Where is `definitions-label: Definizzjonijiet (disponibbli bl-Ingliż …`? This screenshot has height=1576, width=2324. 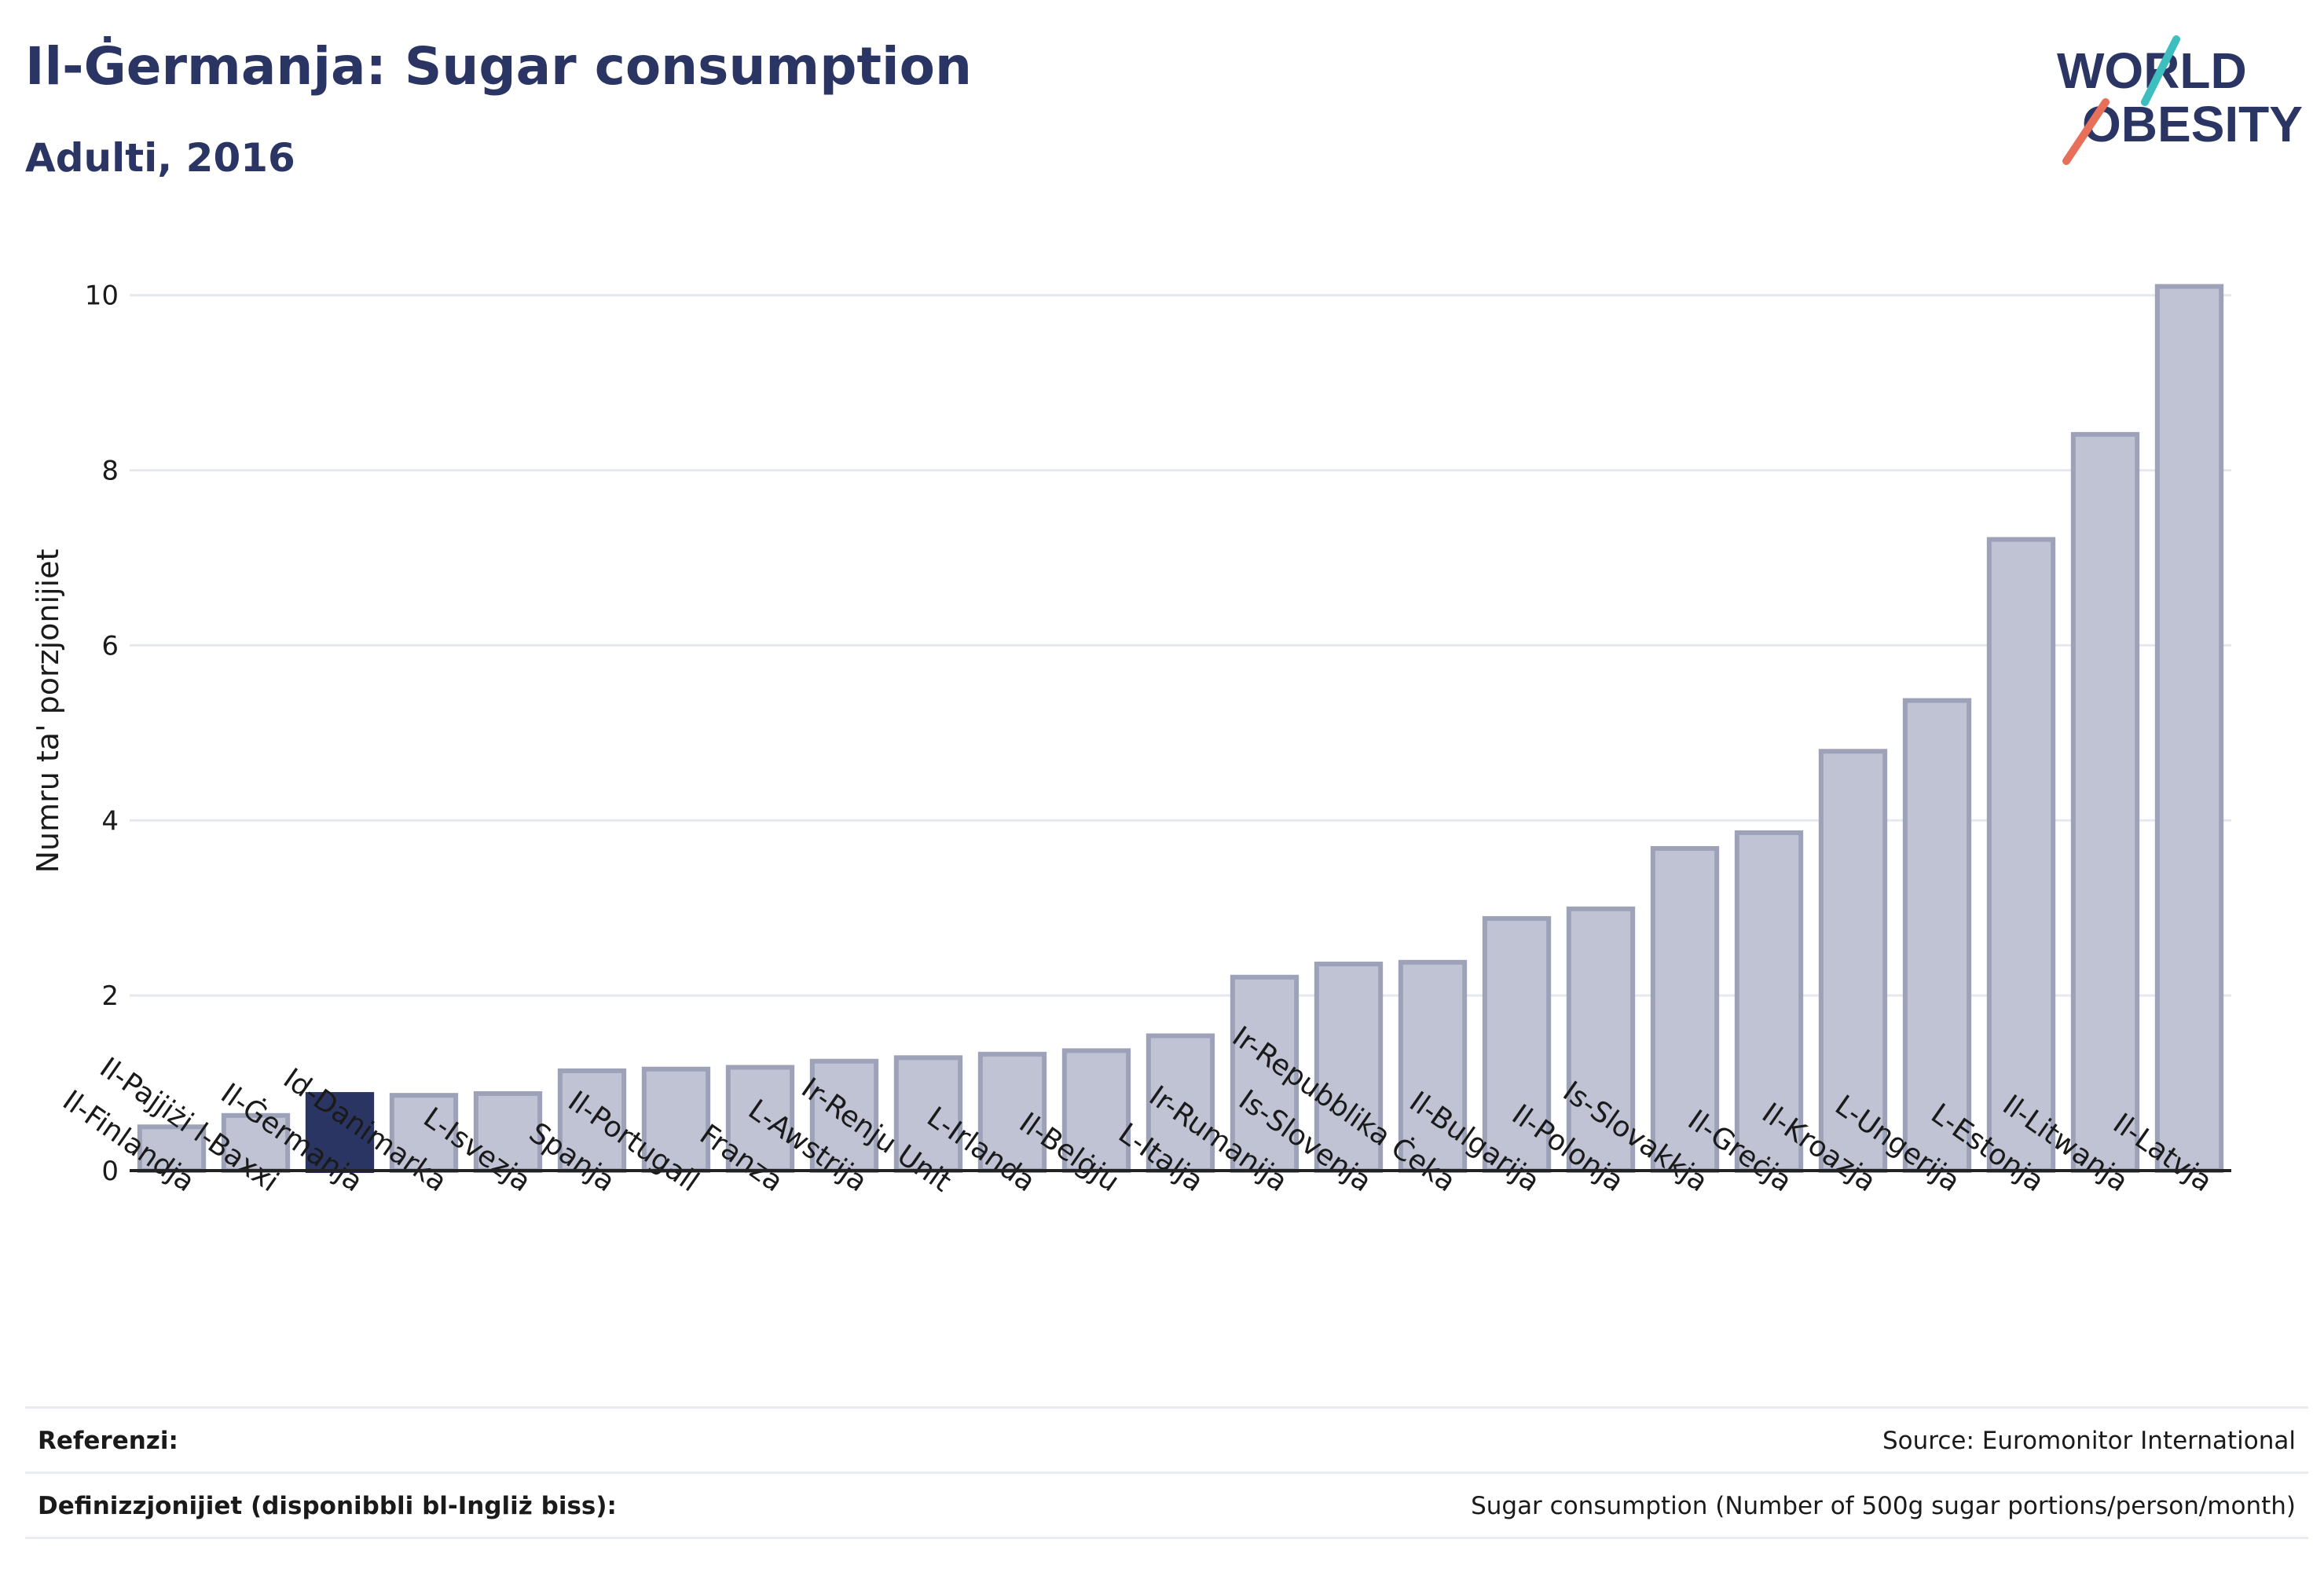 definitions-label: Definizzjonijiet (disponibbli bl-Ingliż … is located at coordinates (327, 1506).